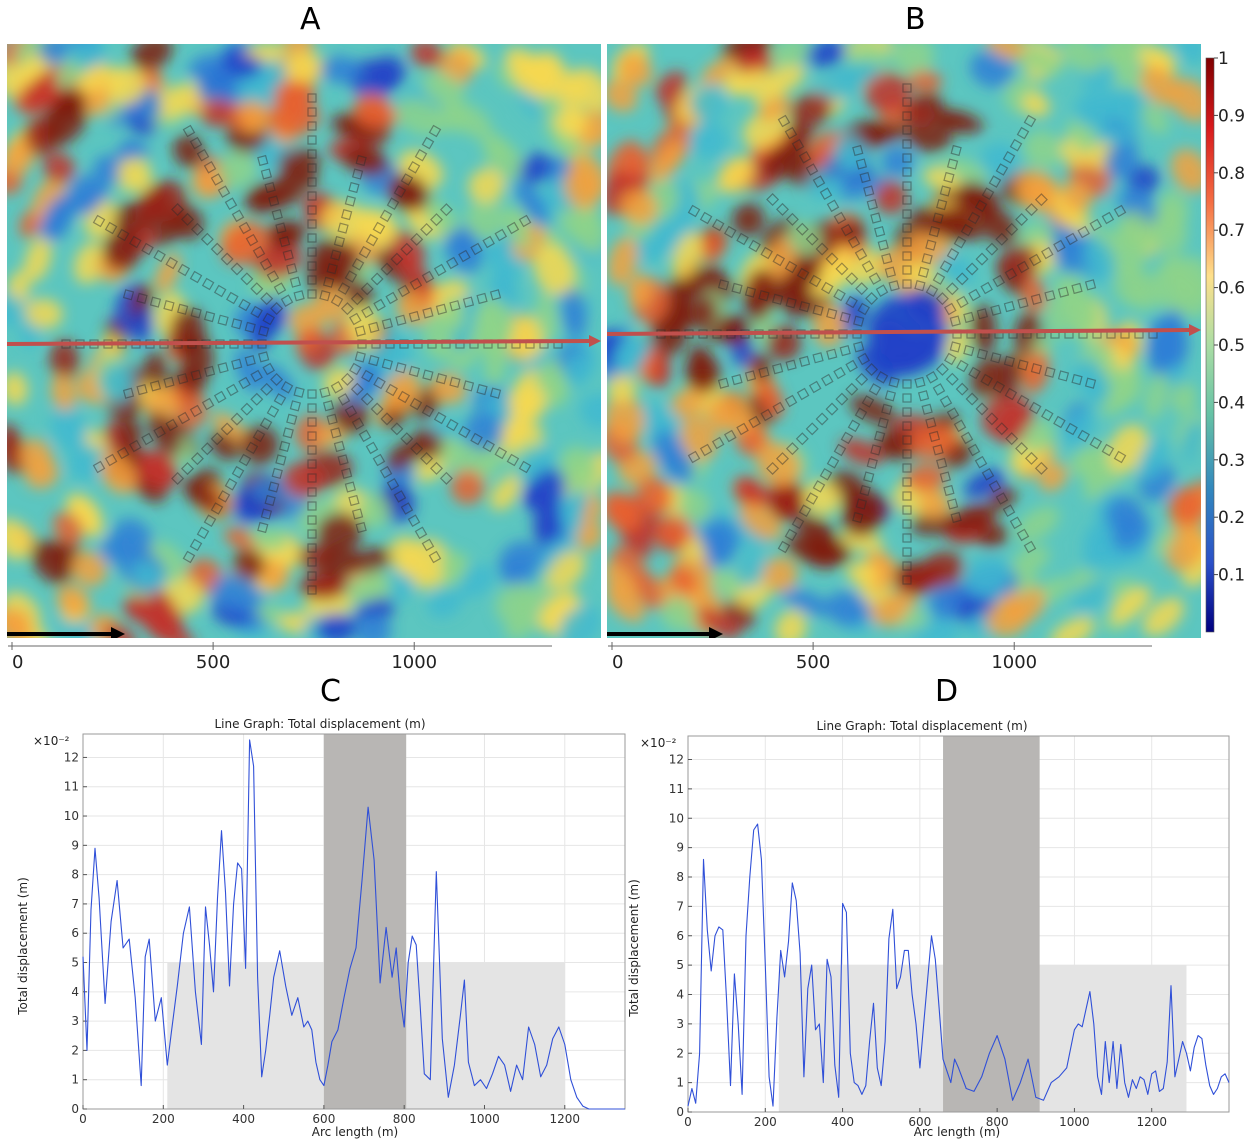 This screenshot has width=1250, height=1140. I want to click on plot-frame, so click(354, 921).